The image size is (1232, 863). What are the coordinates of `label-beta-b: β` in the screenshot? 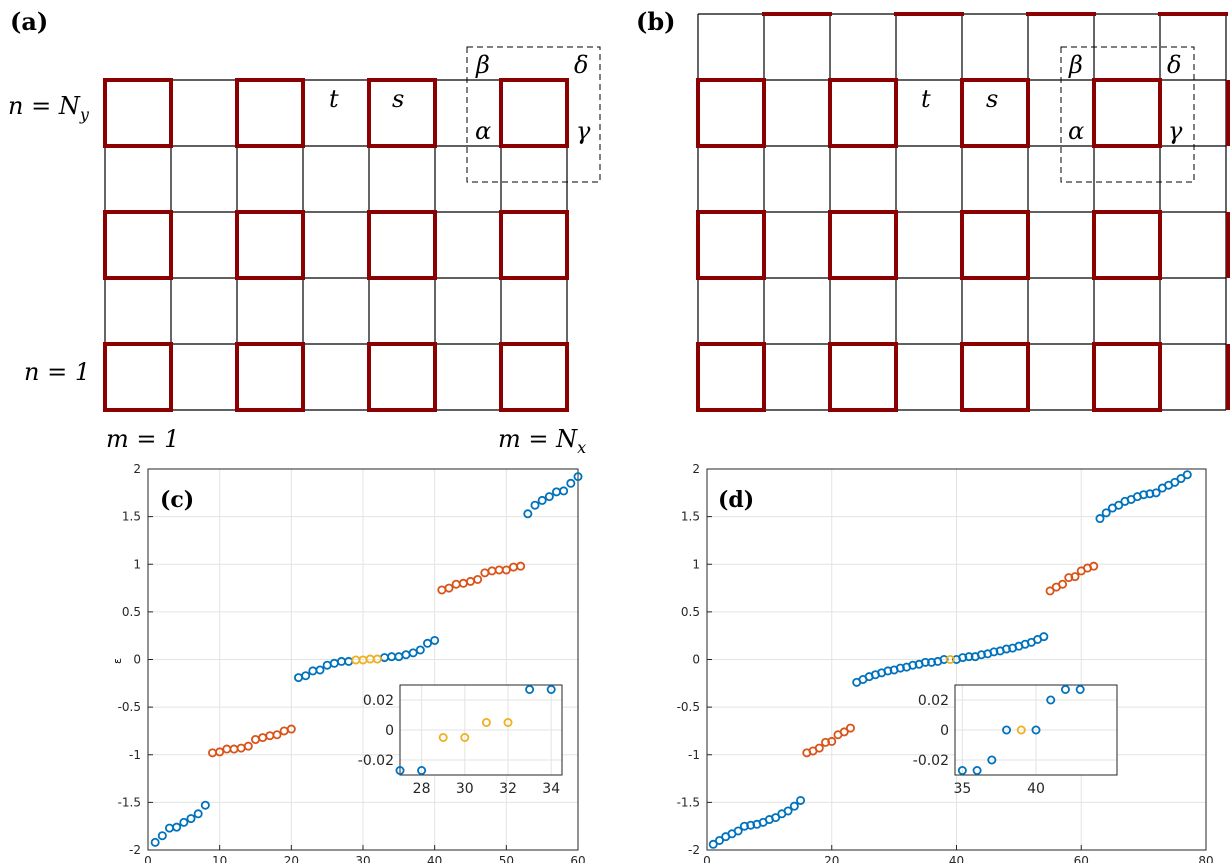 It's located at (1075, 65).